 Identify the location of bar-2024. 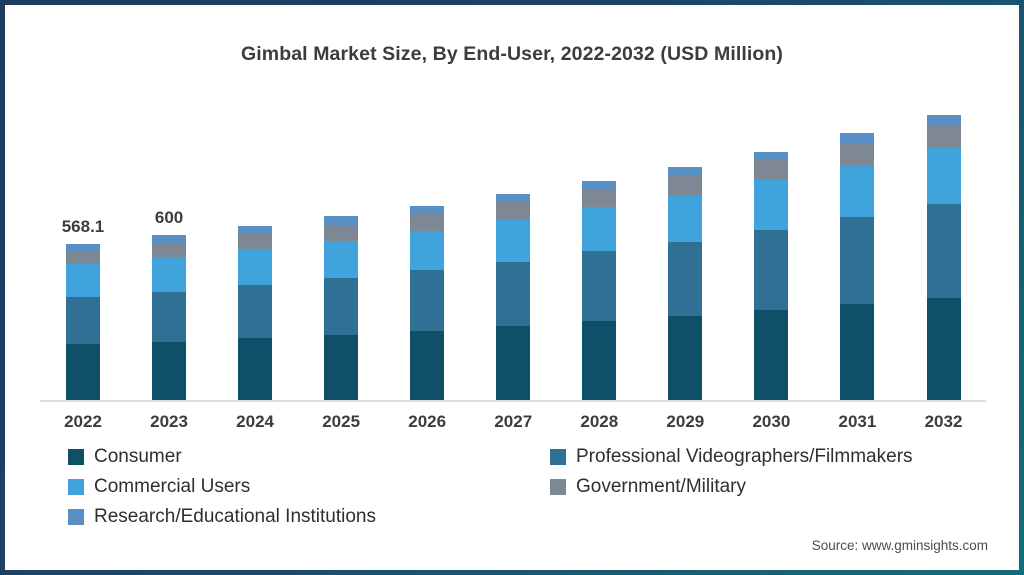
(255, 312).